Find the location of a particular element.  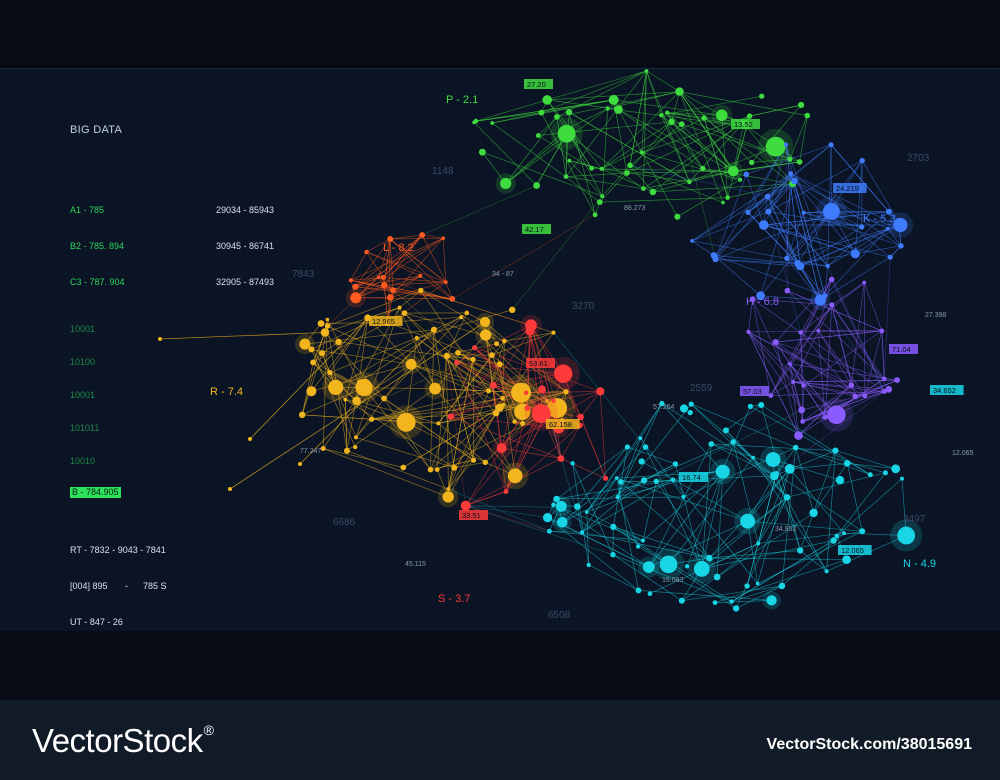

value-tag-text: 27.20 is located at coordinates (536, 84).